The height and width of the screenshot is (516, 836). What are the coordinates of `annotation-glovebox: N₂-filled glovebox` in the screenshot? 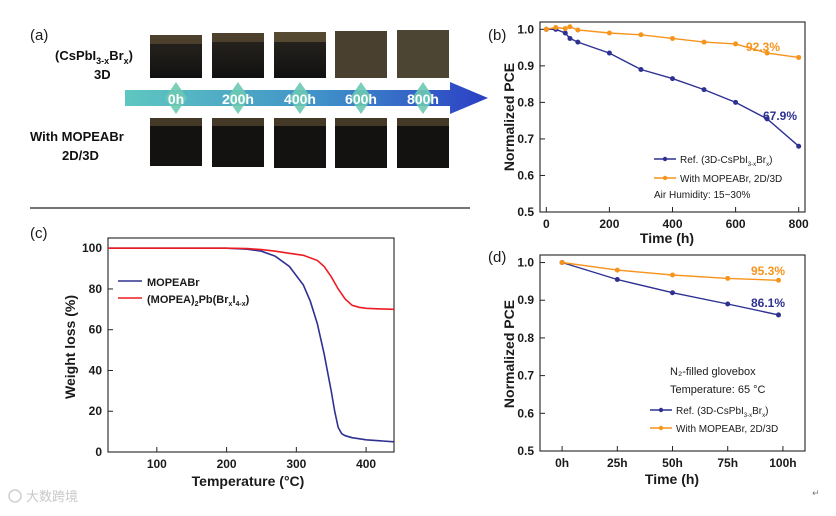 It's located at (713, 372).